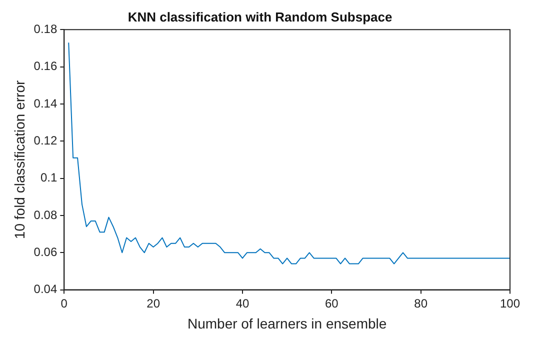 This screenshot has width=560, height=337. Describe the element at coordinates (287, 323) in the screenshot. I see `x-axis-title: Number of learners in ensemble` at that location.